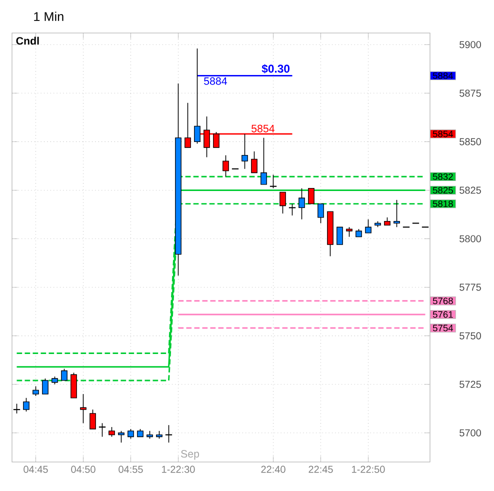 Image resolution: width=494 pixels, height=491 pixels. I want to click on text: 5761, so click(442, 314).